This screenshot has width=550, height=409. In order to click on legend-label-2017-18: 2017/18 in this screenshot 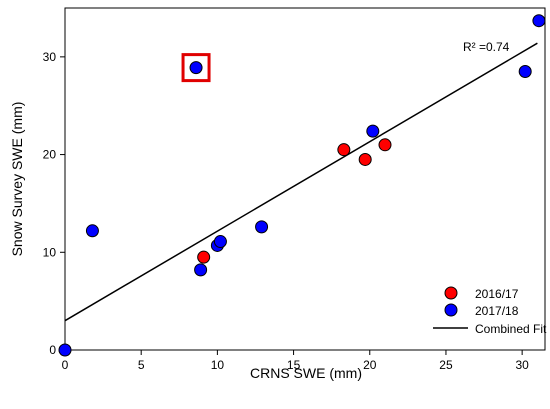, I will do `click(497, 311)`.